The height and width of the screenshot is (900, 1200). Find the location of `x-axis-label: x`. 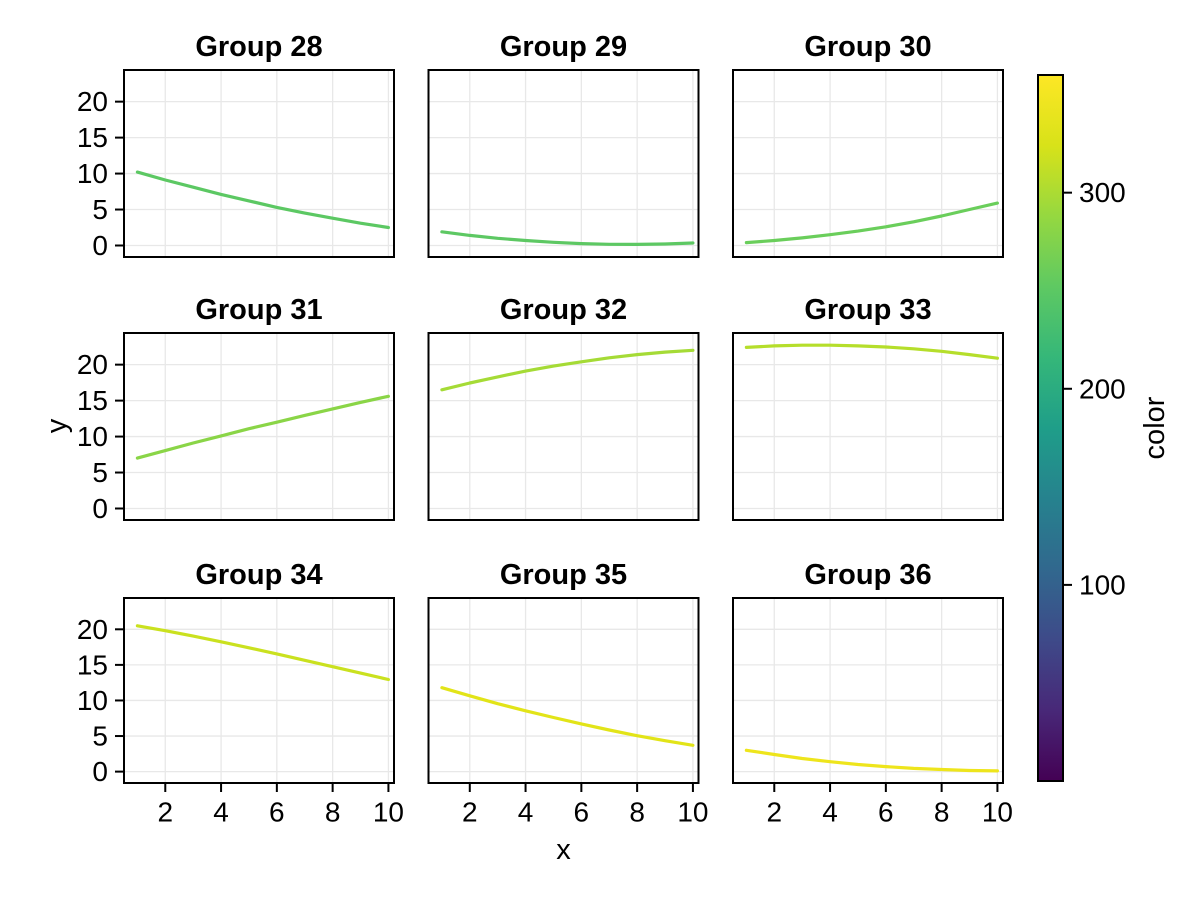

x-axis-label: x is located at coordinates (563, 850).